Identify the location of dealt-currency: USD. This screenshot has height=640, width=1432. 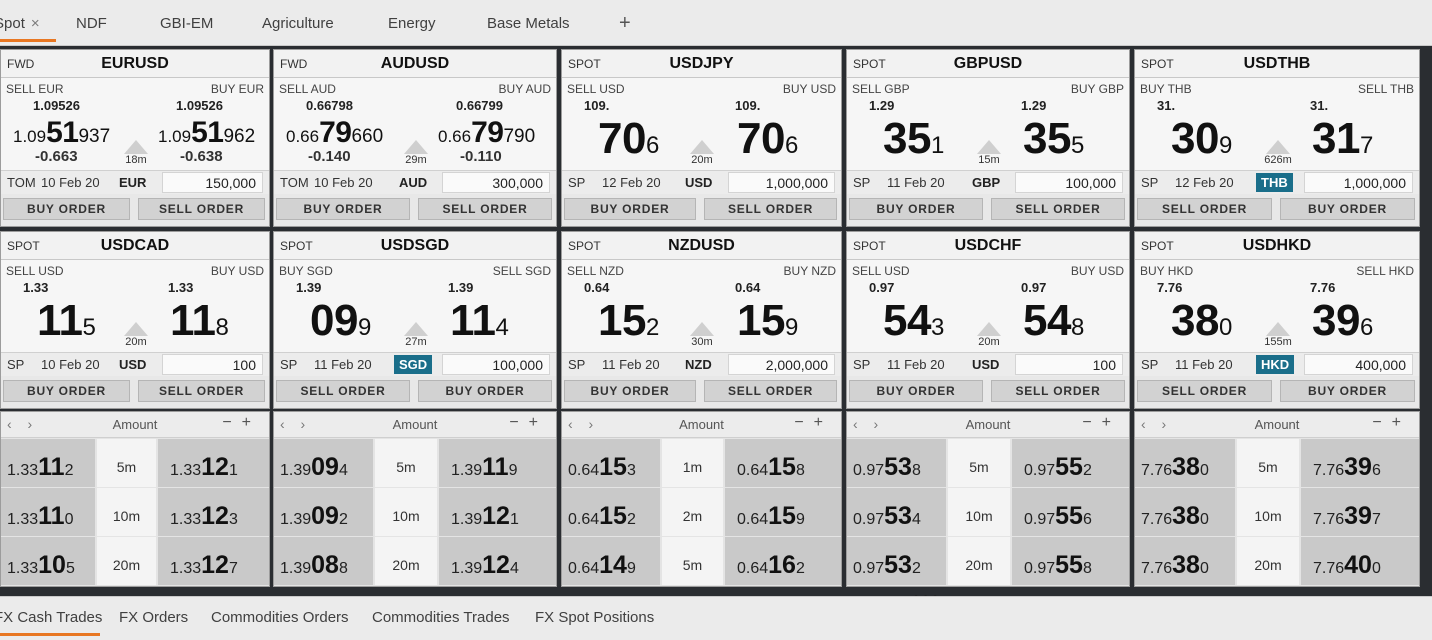
(986, 364).